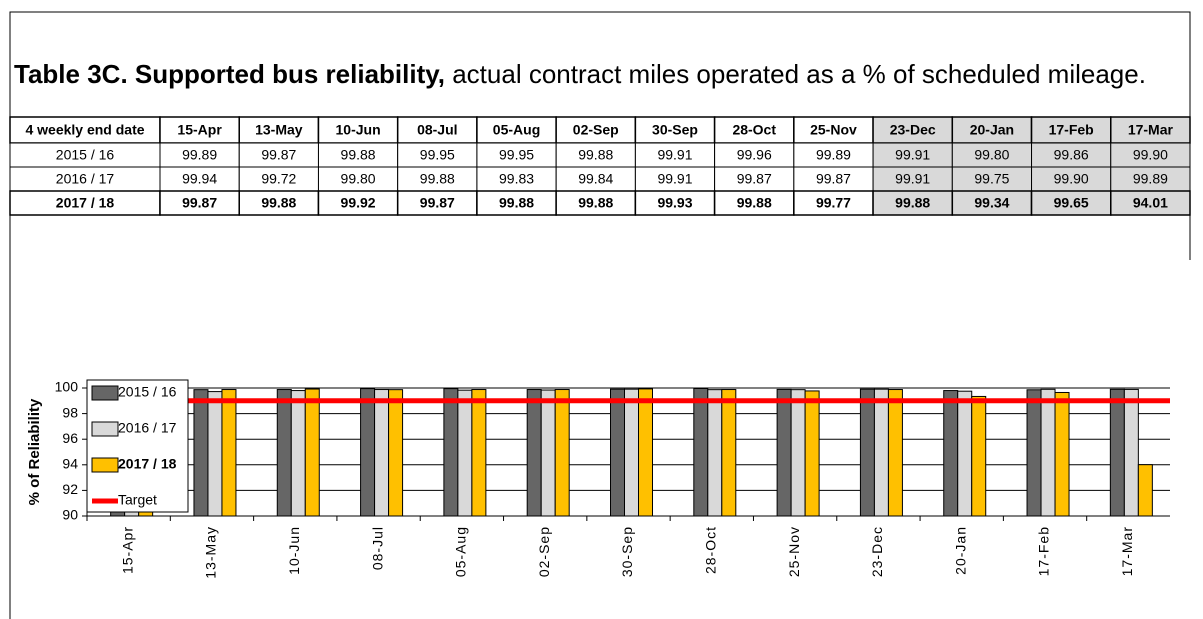 Image resolution: width=1203 pixels, height=619 pixels. What do you see at coordinates (199, 130) in the screenshot?
I see `header-text: 15-Apr` at bounding box center [199, 130].